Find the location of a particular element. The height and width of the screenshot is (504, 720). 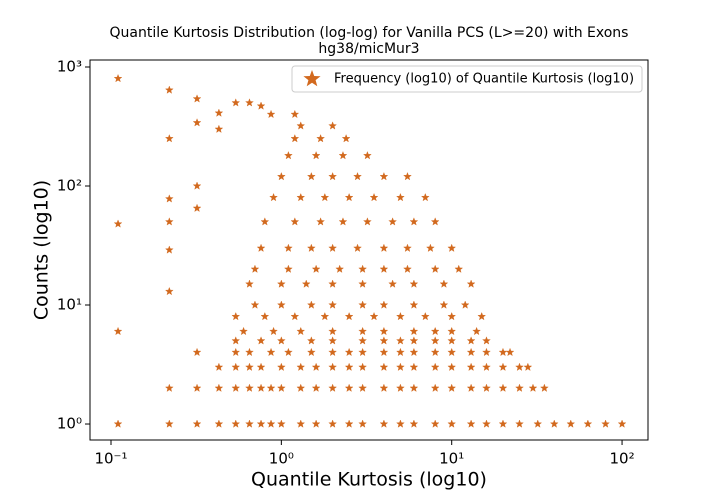

x-tick-label: 10⁰ is located at coordinates (281, 459).